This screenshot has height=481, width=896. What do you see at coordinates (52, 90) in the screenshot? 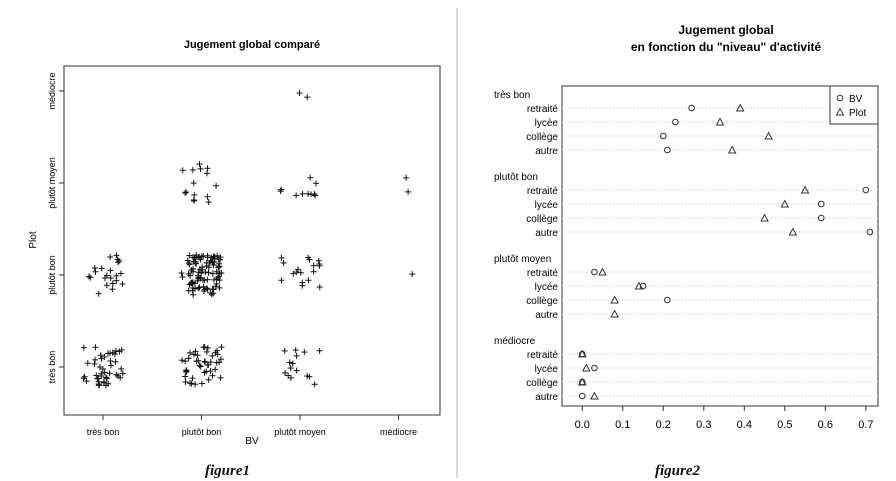
I see `y-tick-label: médiocre` at bounding box center [52, 90].